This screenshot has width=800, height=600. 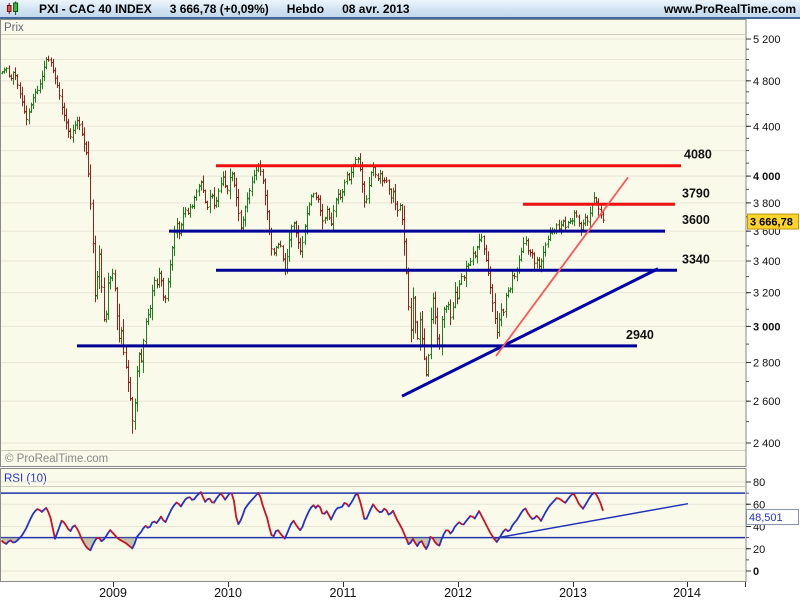 What do you see at coordinates (696, 193) in the screenshot?
I see `level-label-3790: 3790` at bounding box center [696, 193].